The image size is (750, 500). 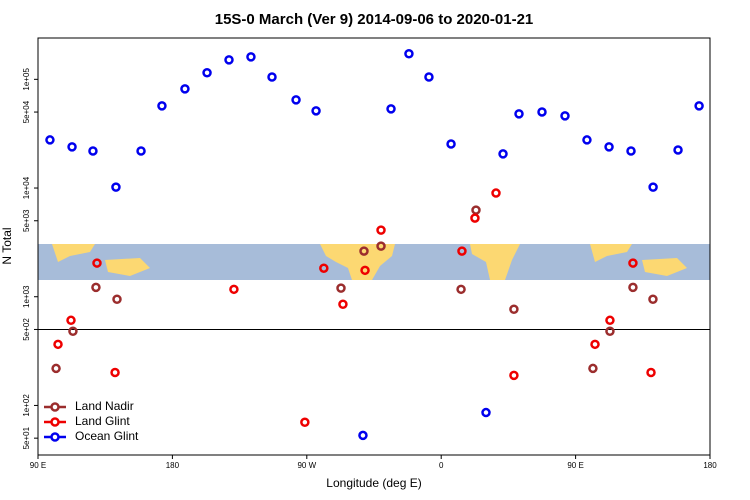 I want to click on legend-label: Land Glint, so click(x=102, y=421).